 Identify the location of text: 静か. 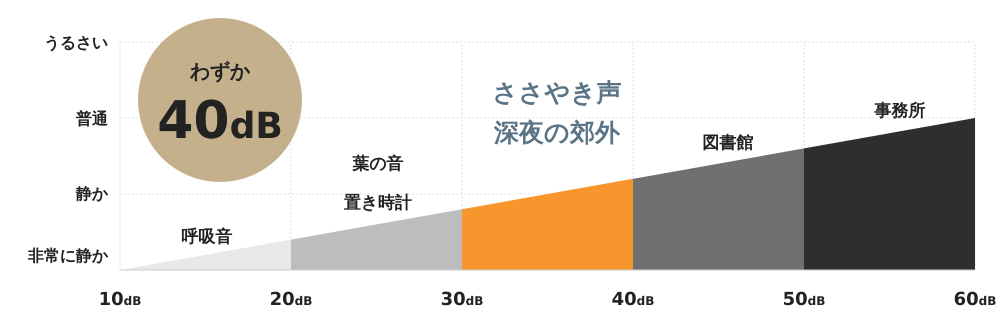
(92, 193).